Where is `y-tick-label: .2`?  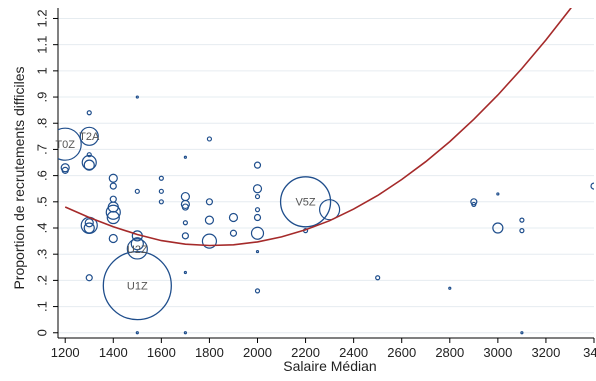 y-tick-label: .2 is located at coordinates (42, 280).